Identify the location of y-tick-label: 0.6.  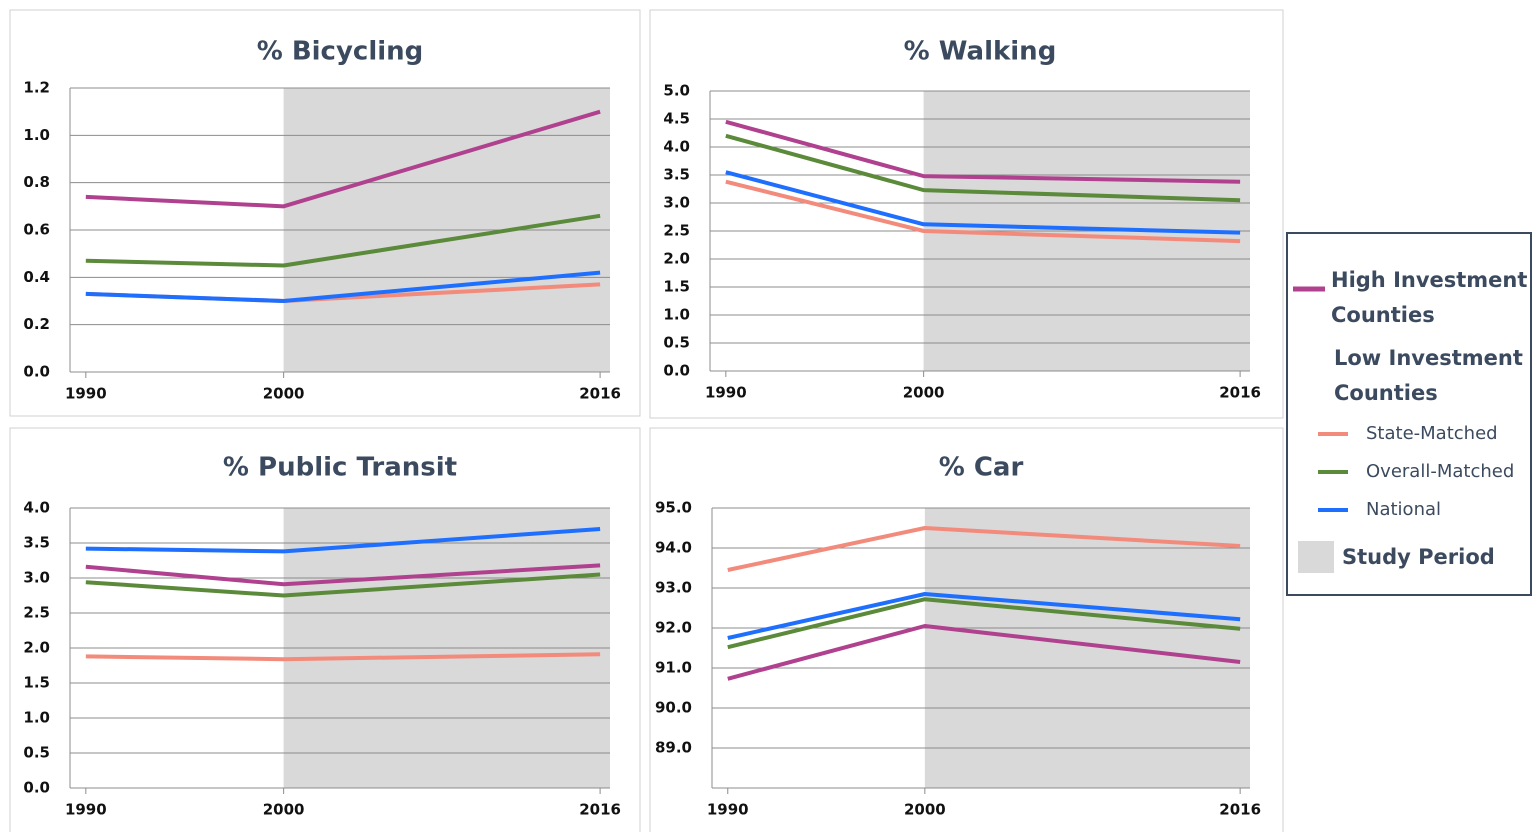
(36, 230).